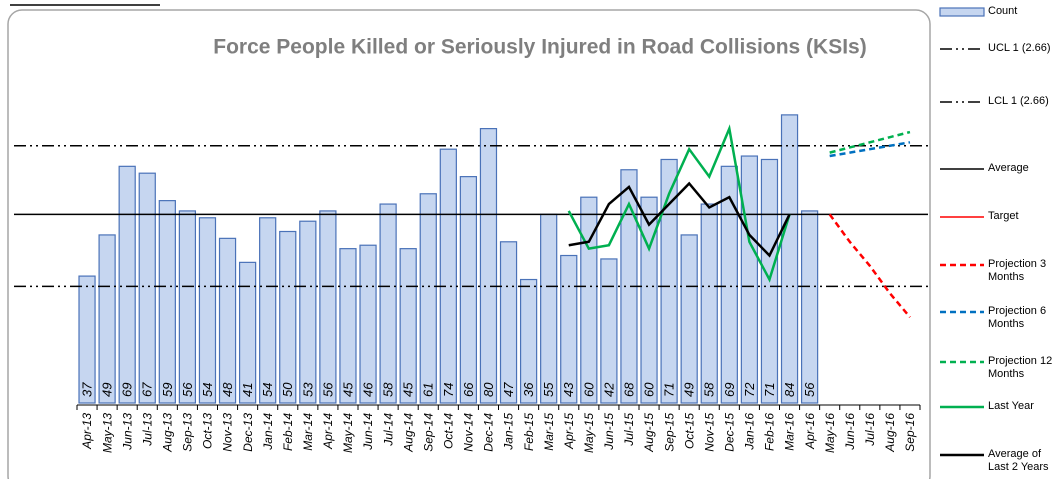 Image resolution: width=1062 pixels, height=479 pixels. I want to click on legend-label: Projection 3 Months, so click(1017, 270).